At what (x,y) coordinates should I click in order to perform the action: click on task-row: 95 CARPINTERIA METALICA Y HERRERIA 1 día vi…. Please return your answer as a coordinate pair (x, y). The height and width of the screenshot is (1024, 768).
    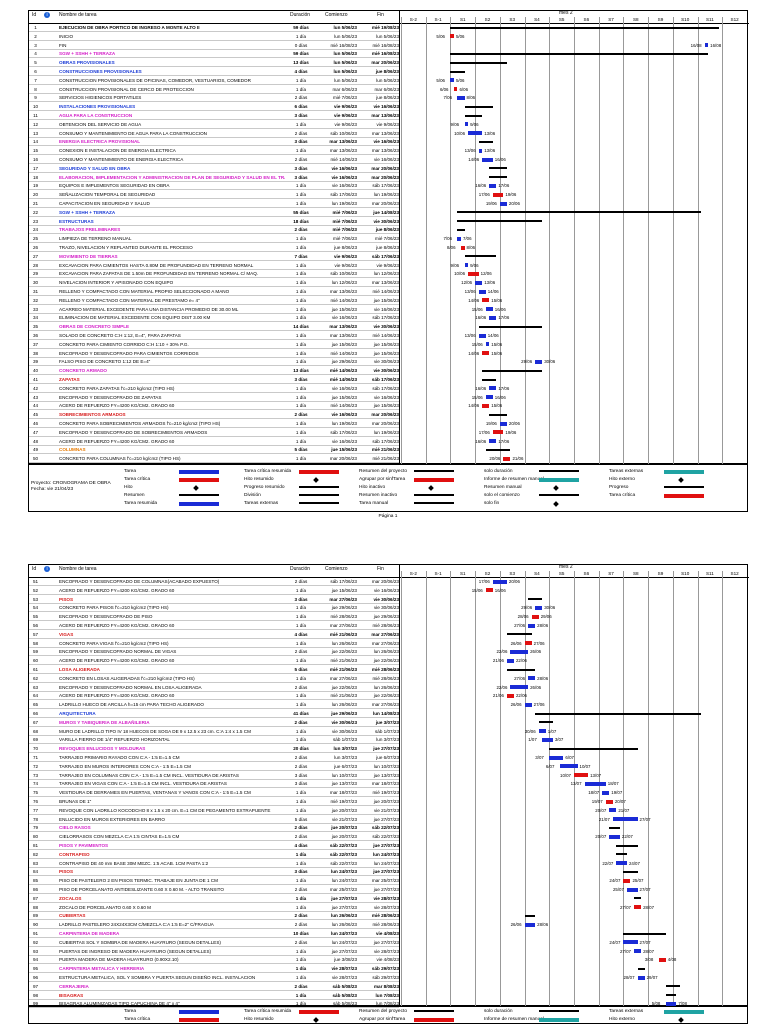
    Looking at the image, I should click on (214, 969).